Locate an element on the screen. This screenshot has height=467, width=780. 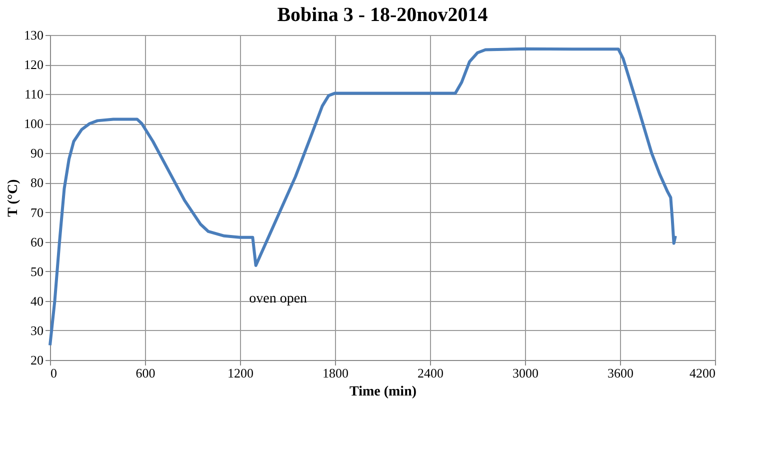
x-tick-label: 1200 is located at coordinates (241, 373).